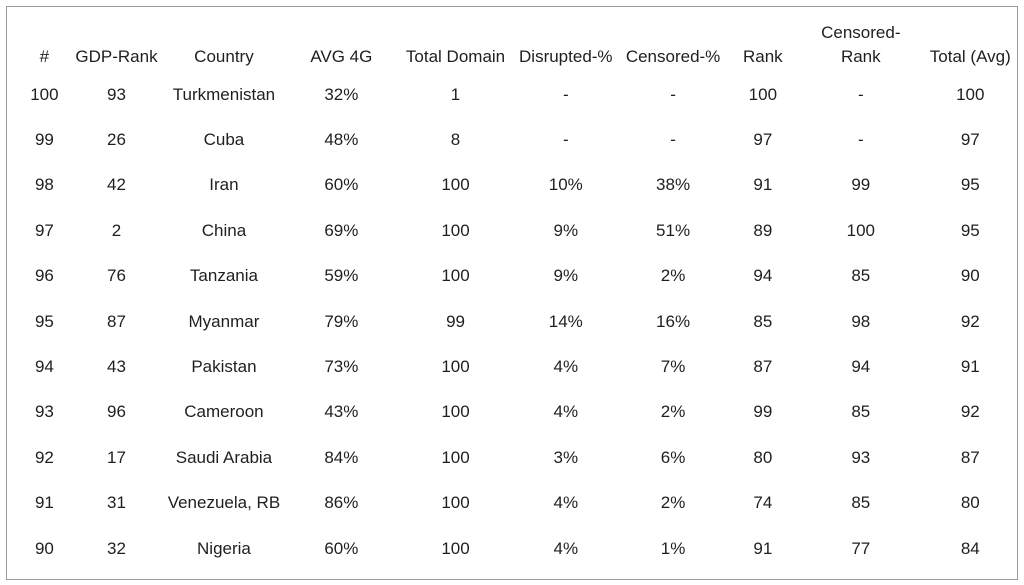 The image size is (1024, 585). I want to click on cell-rank: 85, so click(763, 321).